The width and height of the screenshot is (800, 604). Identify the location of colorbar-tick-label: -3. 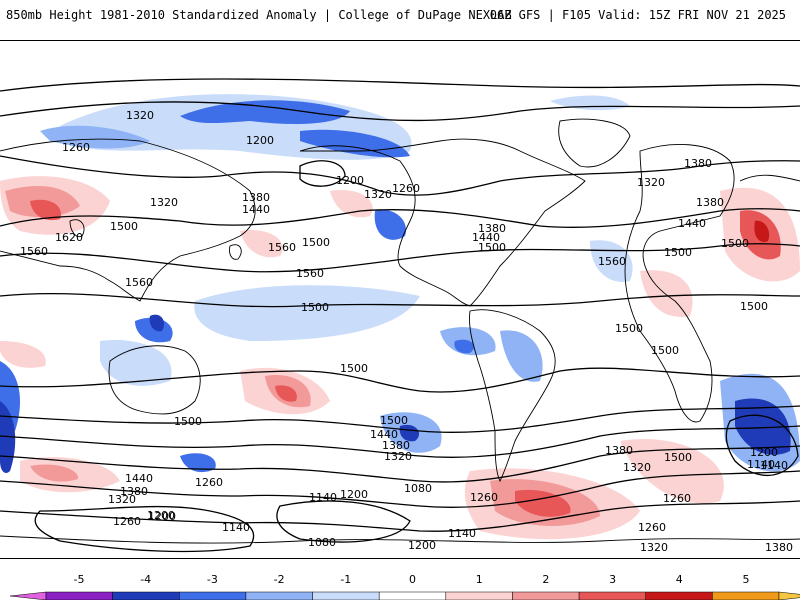
(212, 579).